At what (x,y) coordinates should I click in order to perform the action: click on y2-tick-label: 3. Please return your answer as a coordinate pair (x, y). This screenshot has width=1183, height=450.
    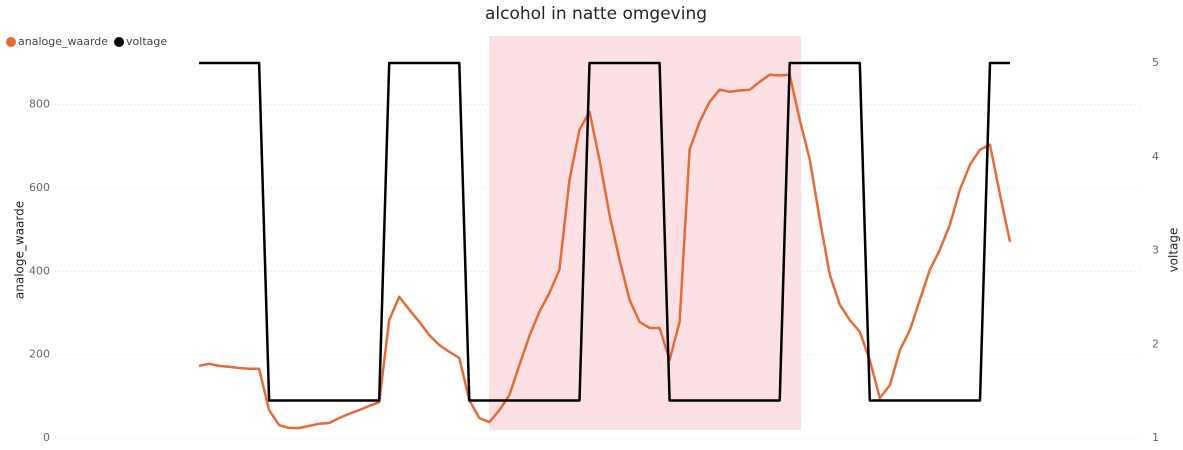
    Looking at the image, I should click on (1155, 250).